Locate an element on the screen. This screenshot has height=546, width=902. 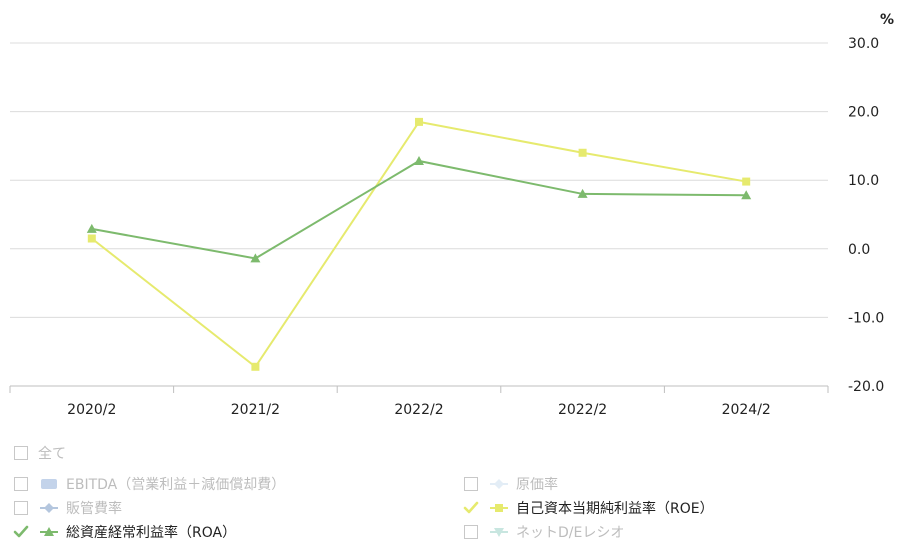
legend-label: 総資産経常利益率（ROA） is located at coordinates (151, 533).